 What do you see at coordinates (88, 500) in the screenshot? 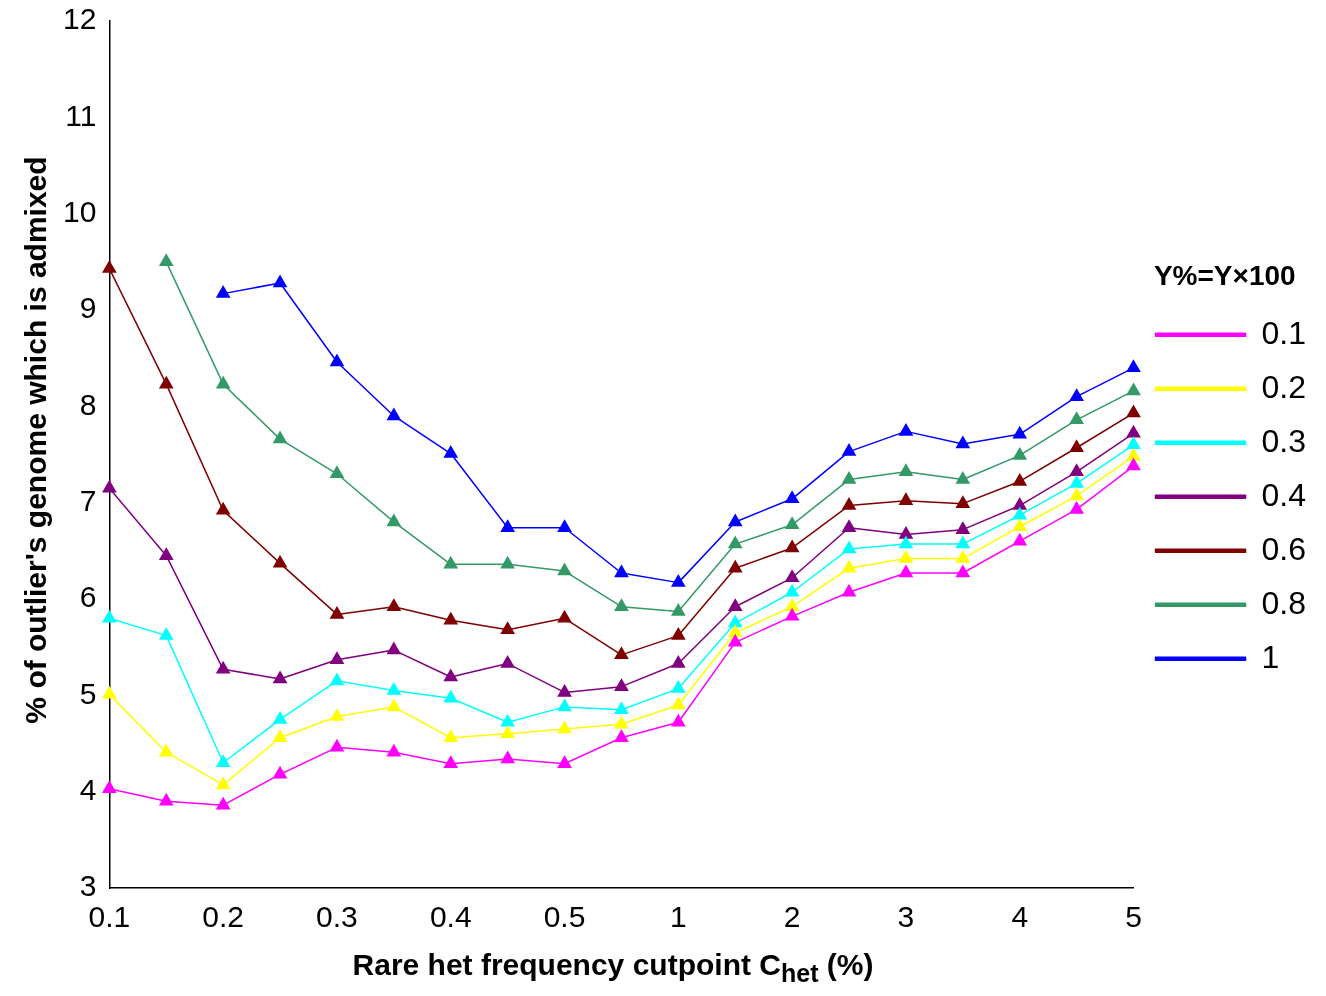
I see `y-tick-label: 7` at bounding box center [88, 500].